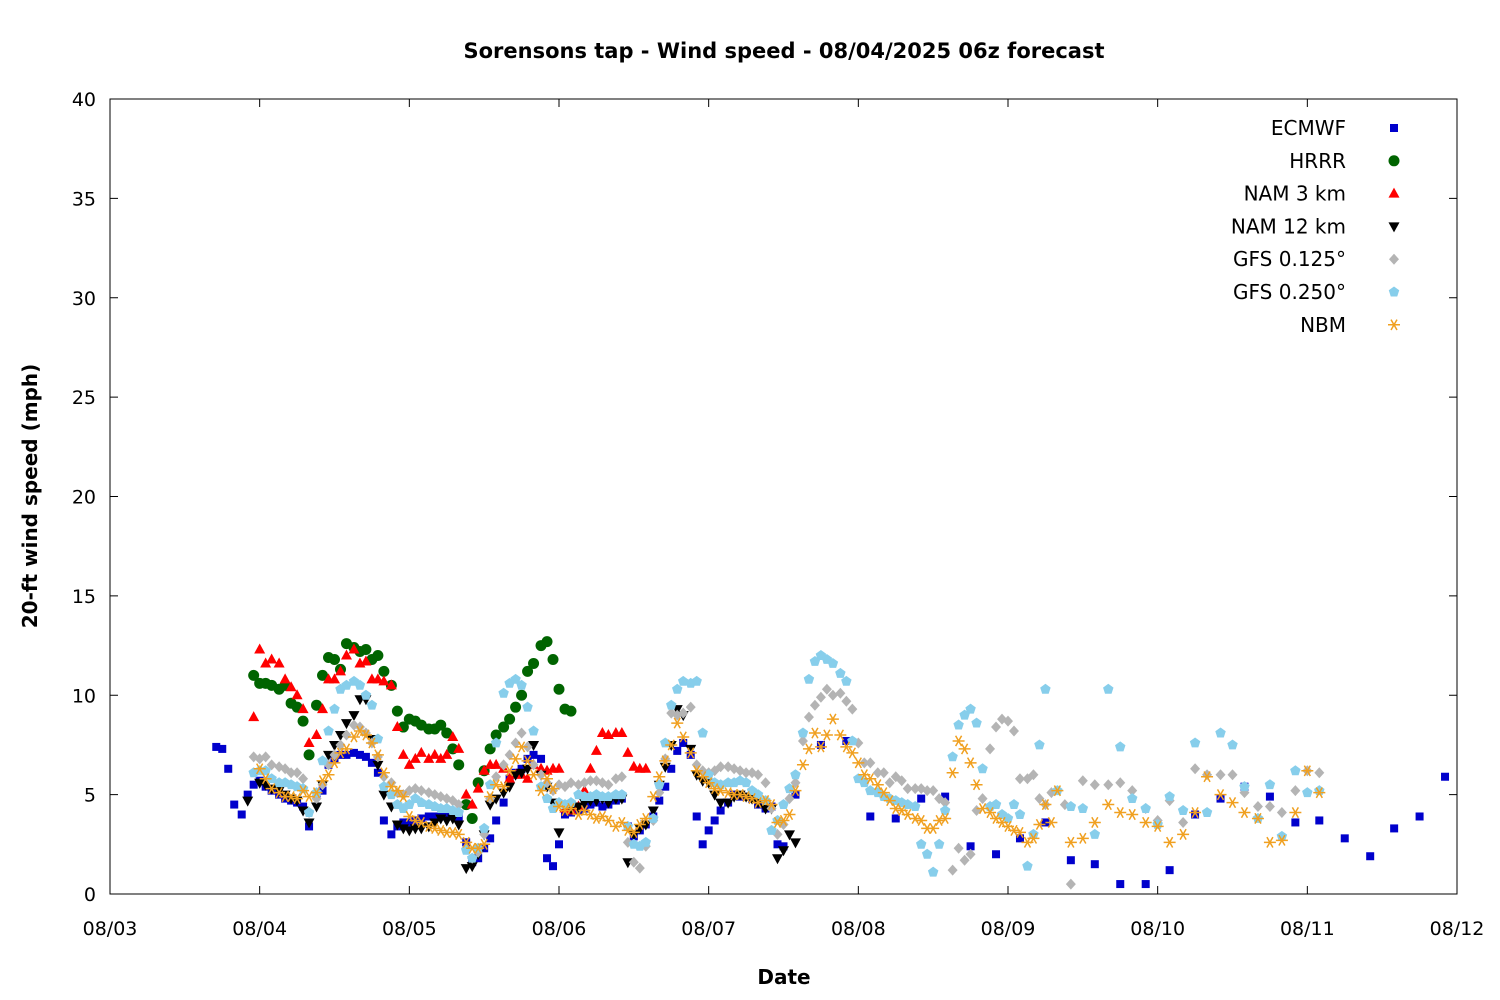 The height and width of the screenshot is (1000, 1500). Describe the element at coordinates (84, 299) in the screenshot. I see `y-tick-label: 30` at that location.